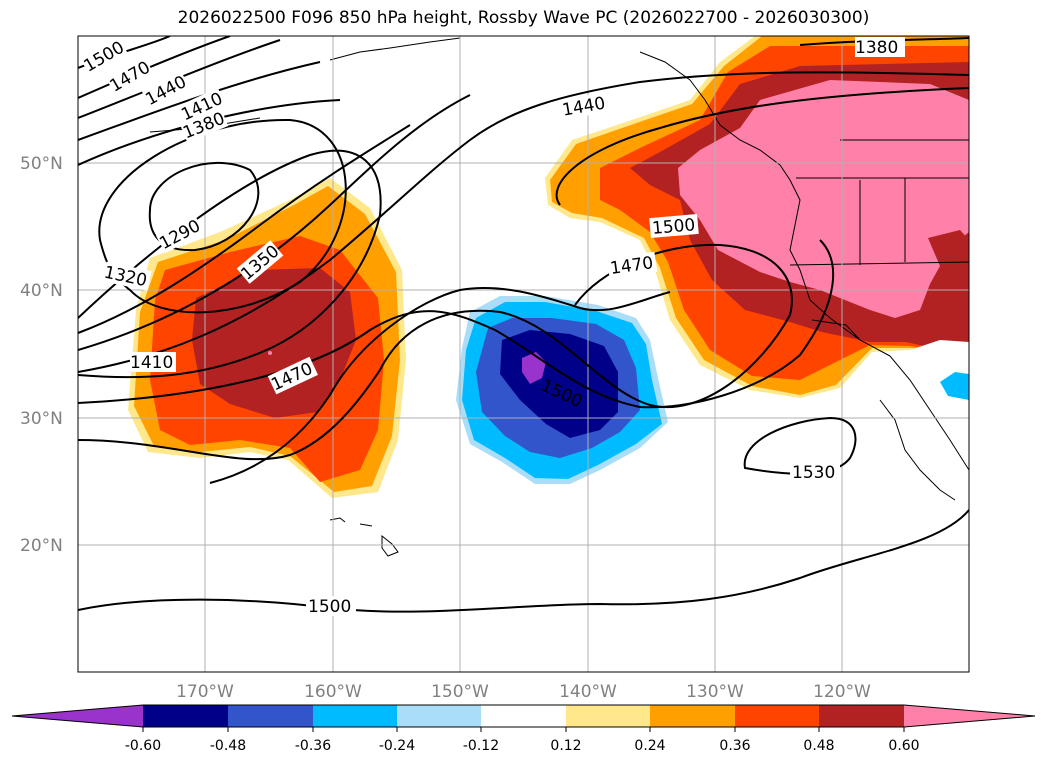 This screenshot has height=765, width=1047. Describe the element at coordinates (969, 716) in the screenshot. I see `colorbar-extend-max` at that location.